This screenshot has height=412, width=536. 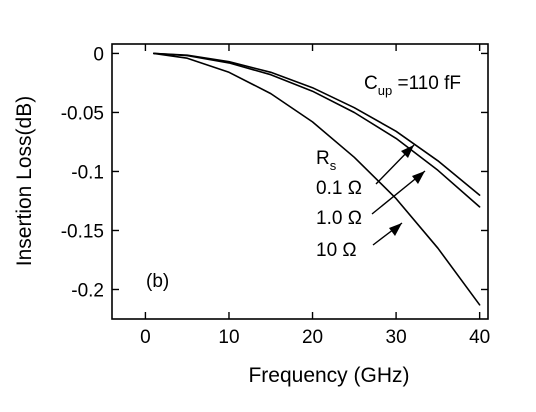 I want to click on x-tick-label: 0, so click(x=145, y=337).